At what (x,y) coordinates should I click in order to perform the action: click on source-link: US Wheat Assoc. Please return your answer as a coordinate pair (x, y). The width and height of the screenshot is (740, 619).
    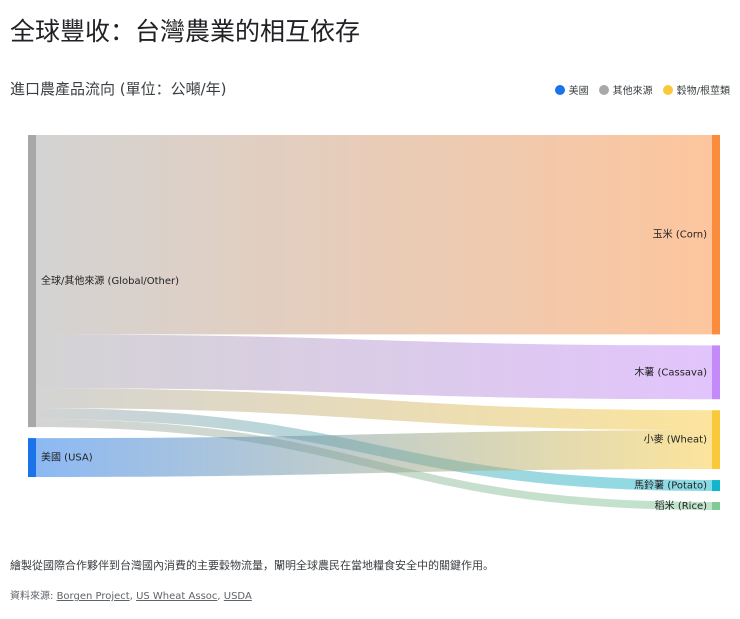
    Looking at the image, I should click on (177, 596).